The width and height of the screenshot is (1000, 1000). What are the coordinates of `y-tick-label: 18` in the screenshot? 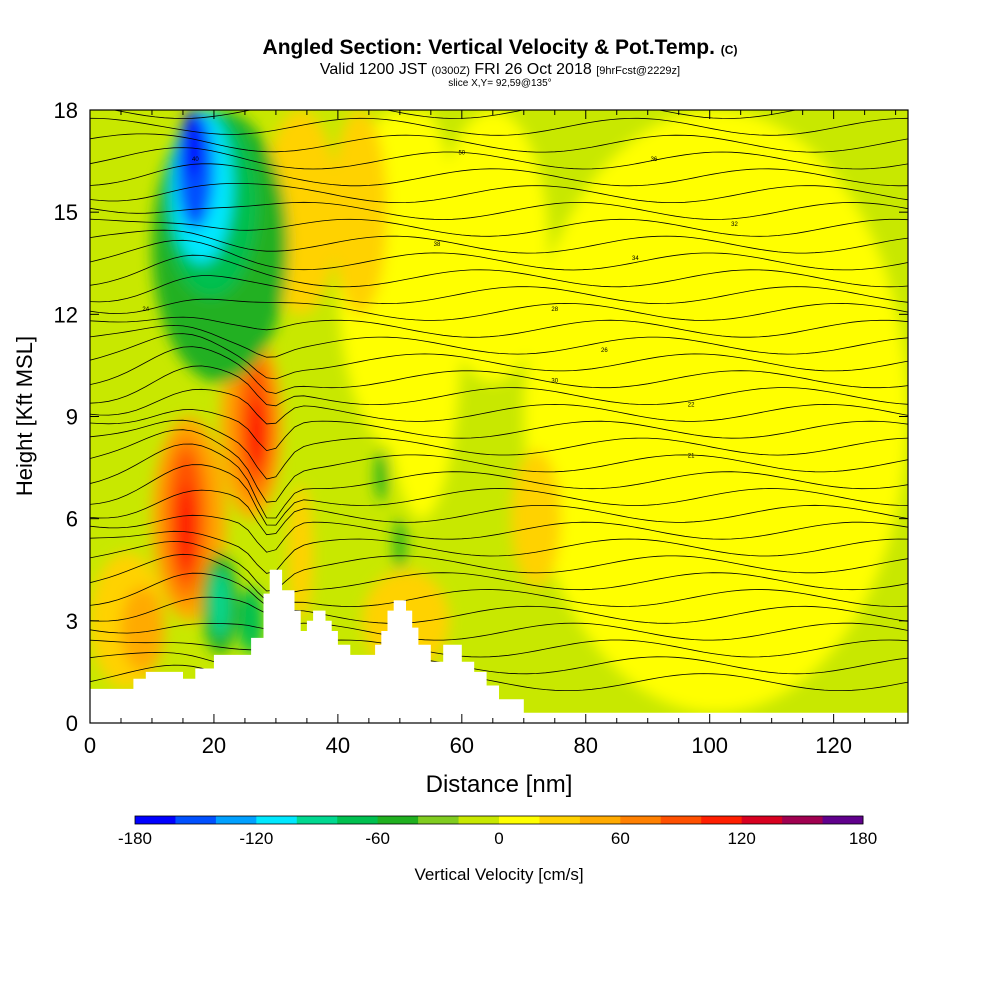 It's located at (66, 110).